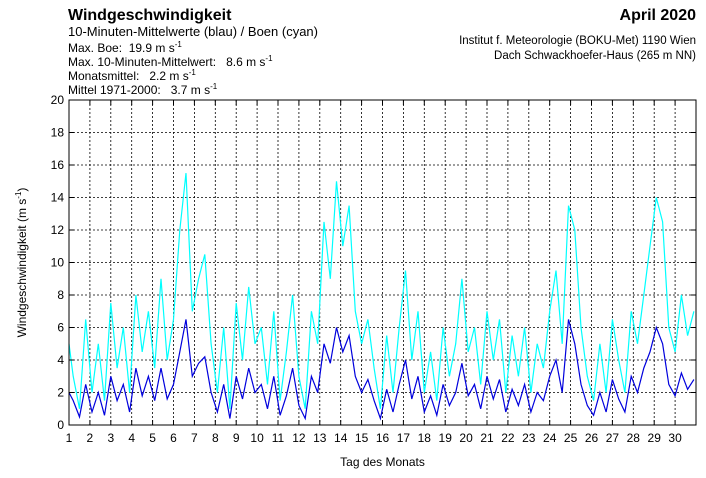 This screenshot has width=706, height=478. Describe the element at coordinates (299, 438) in the screenshot. I see `x-tick-label: 12` at that location.